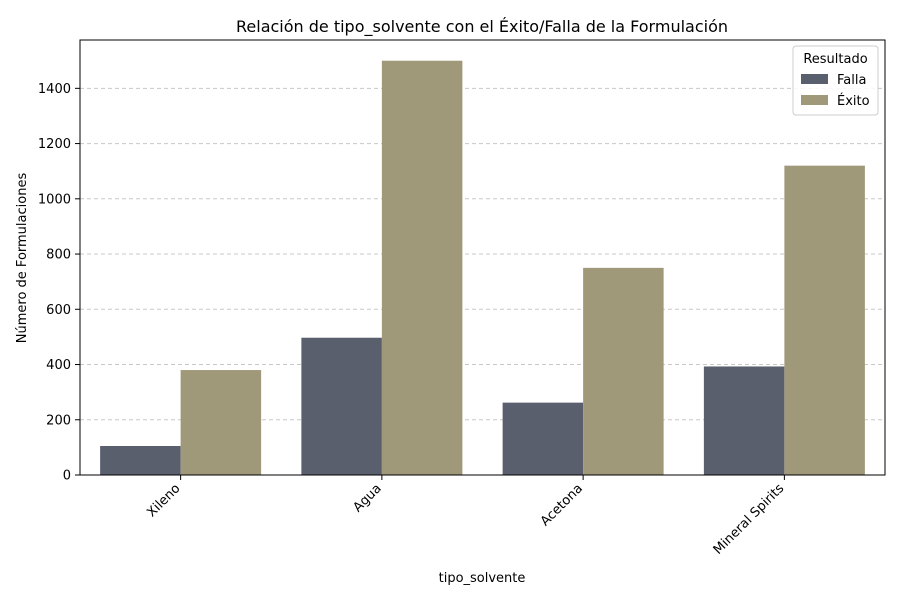 Image resolution: width=900 pixels, height=600 pixels. What do you see at coordinates (221, 422) in the screenshot?
I see `bar--xito-0` at bounding box center [221, 422].